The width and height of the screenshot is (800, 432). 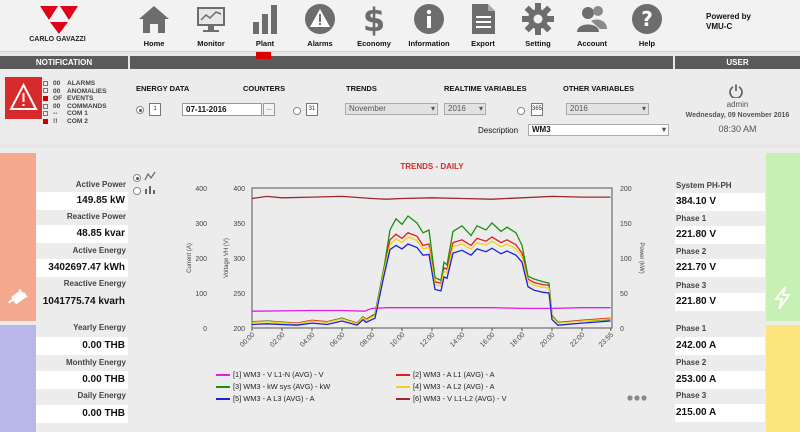 I want to click on current-color-stripe, so click(x=783, y=378).